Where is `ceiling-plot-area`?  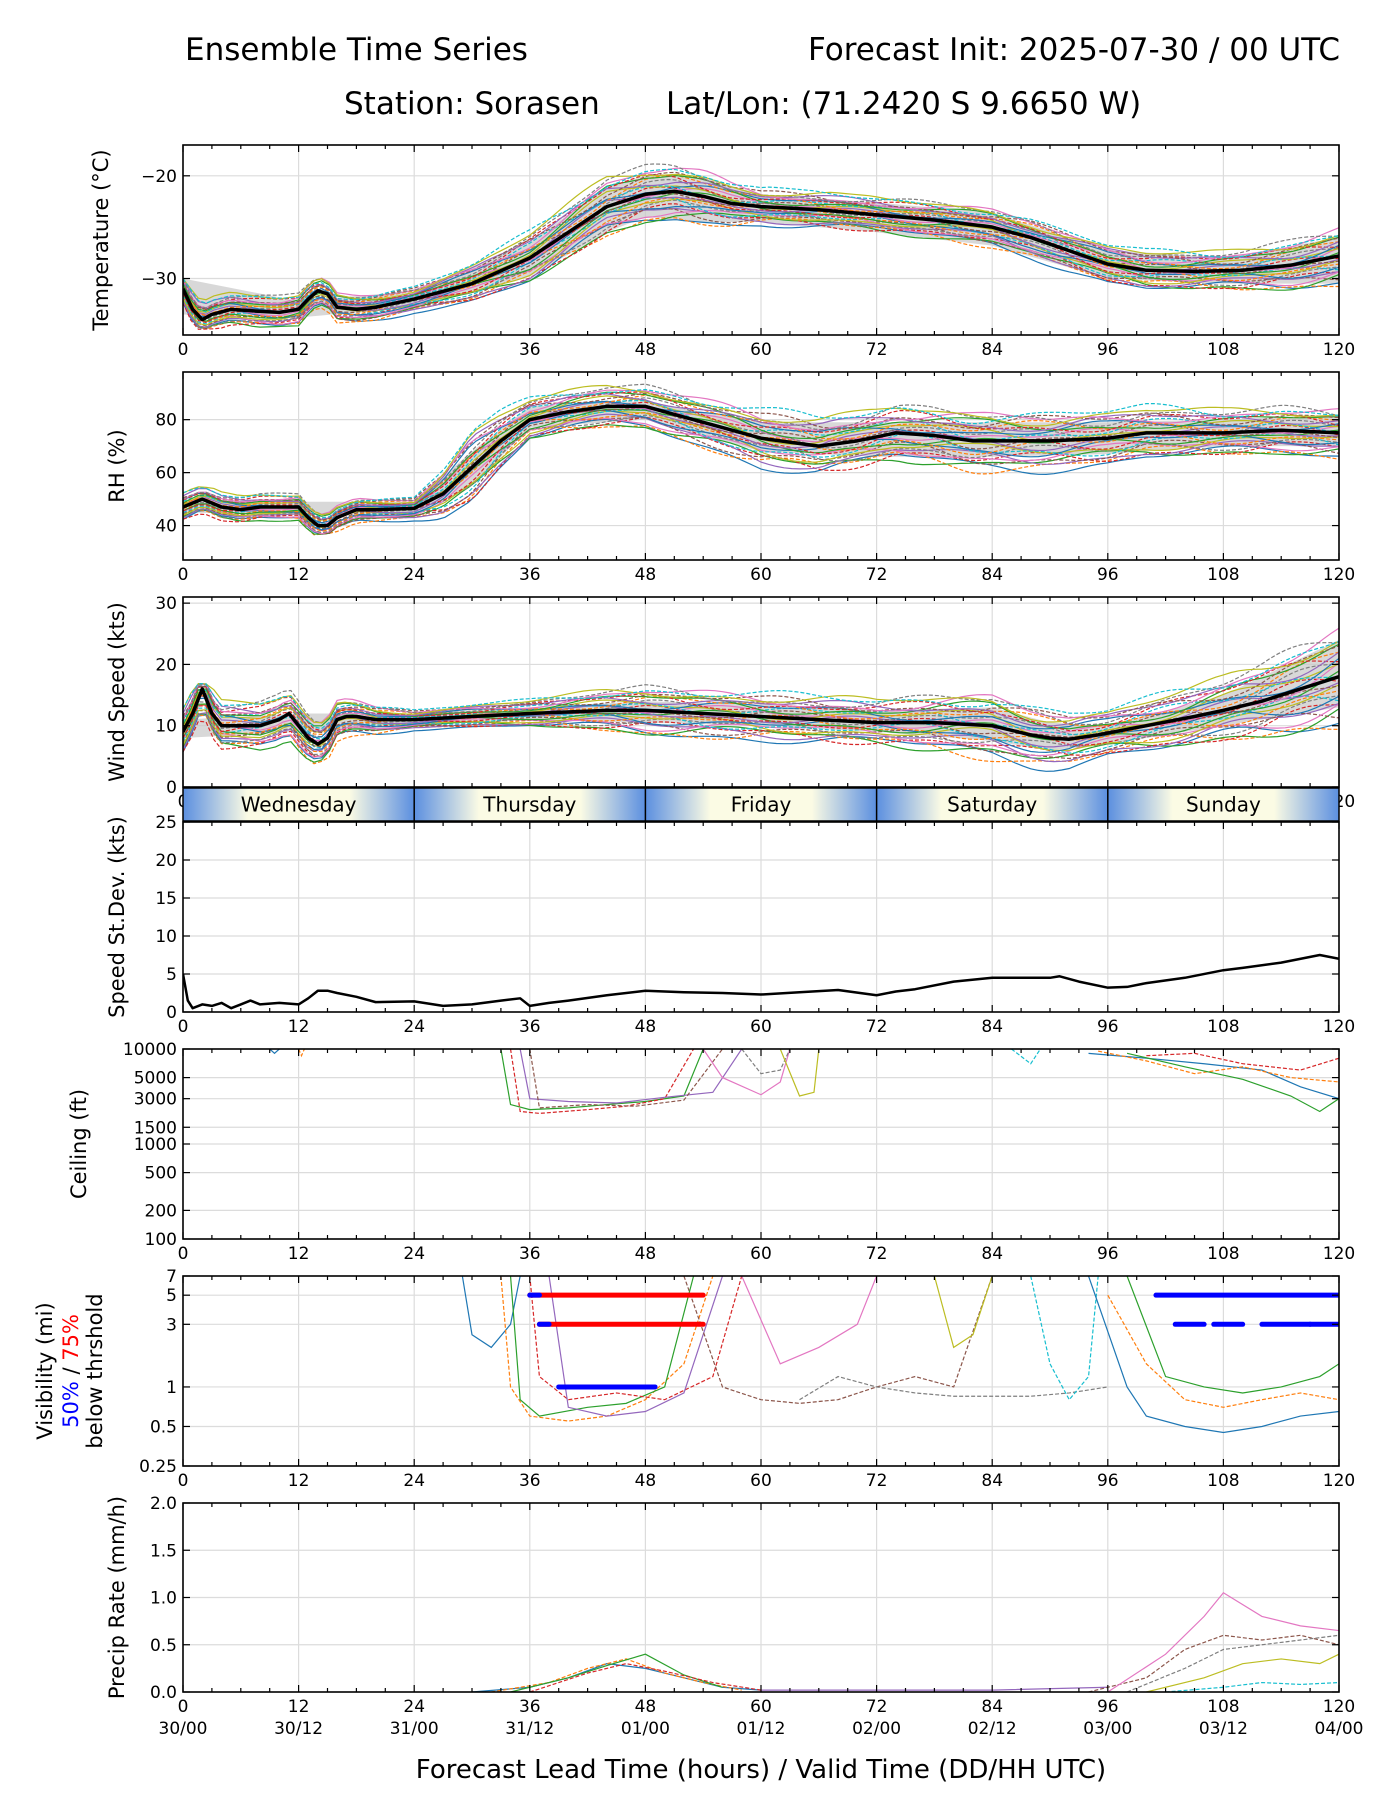
ceiling-plot-area is located at coordinates (804, 1081).